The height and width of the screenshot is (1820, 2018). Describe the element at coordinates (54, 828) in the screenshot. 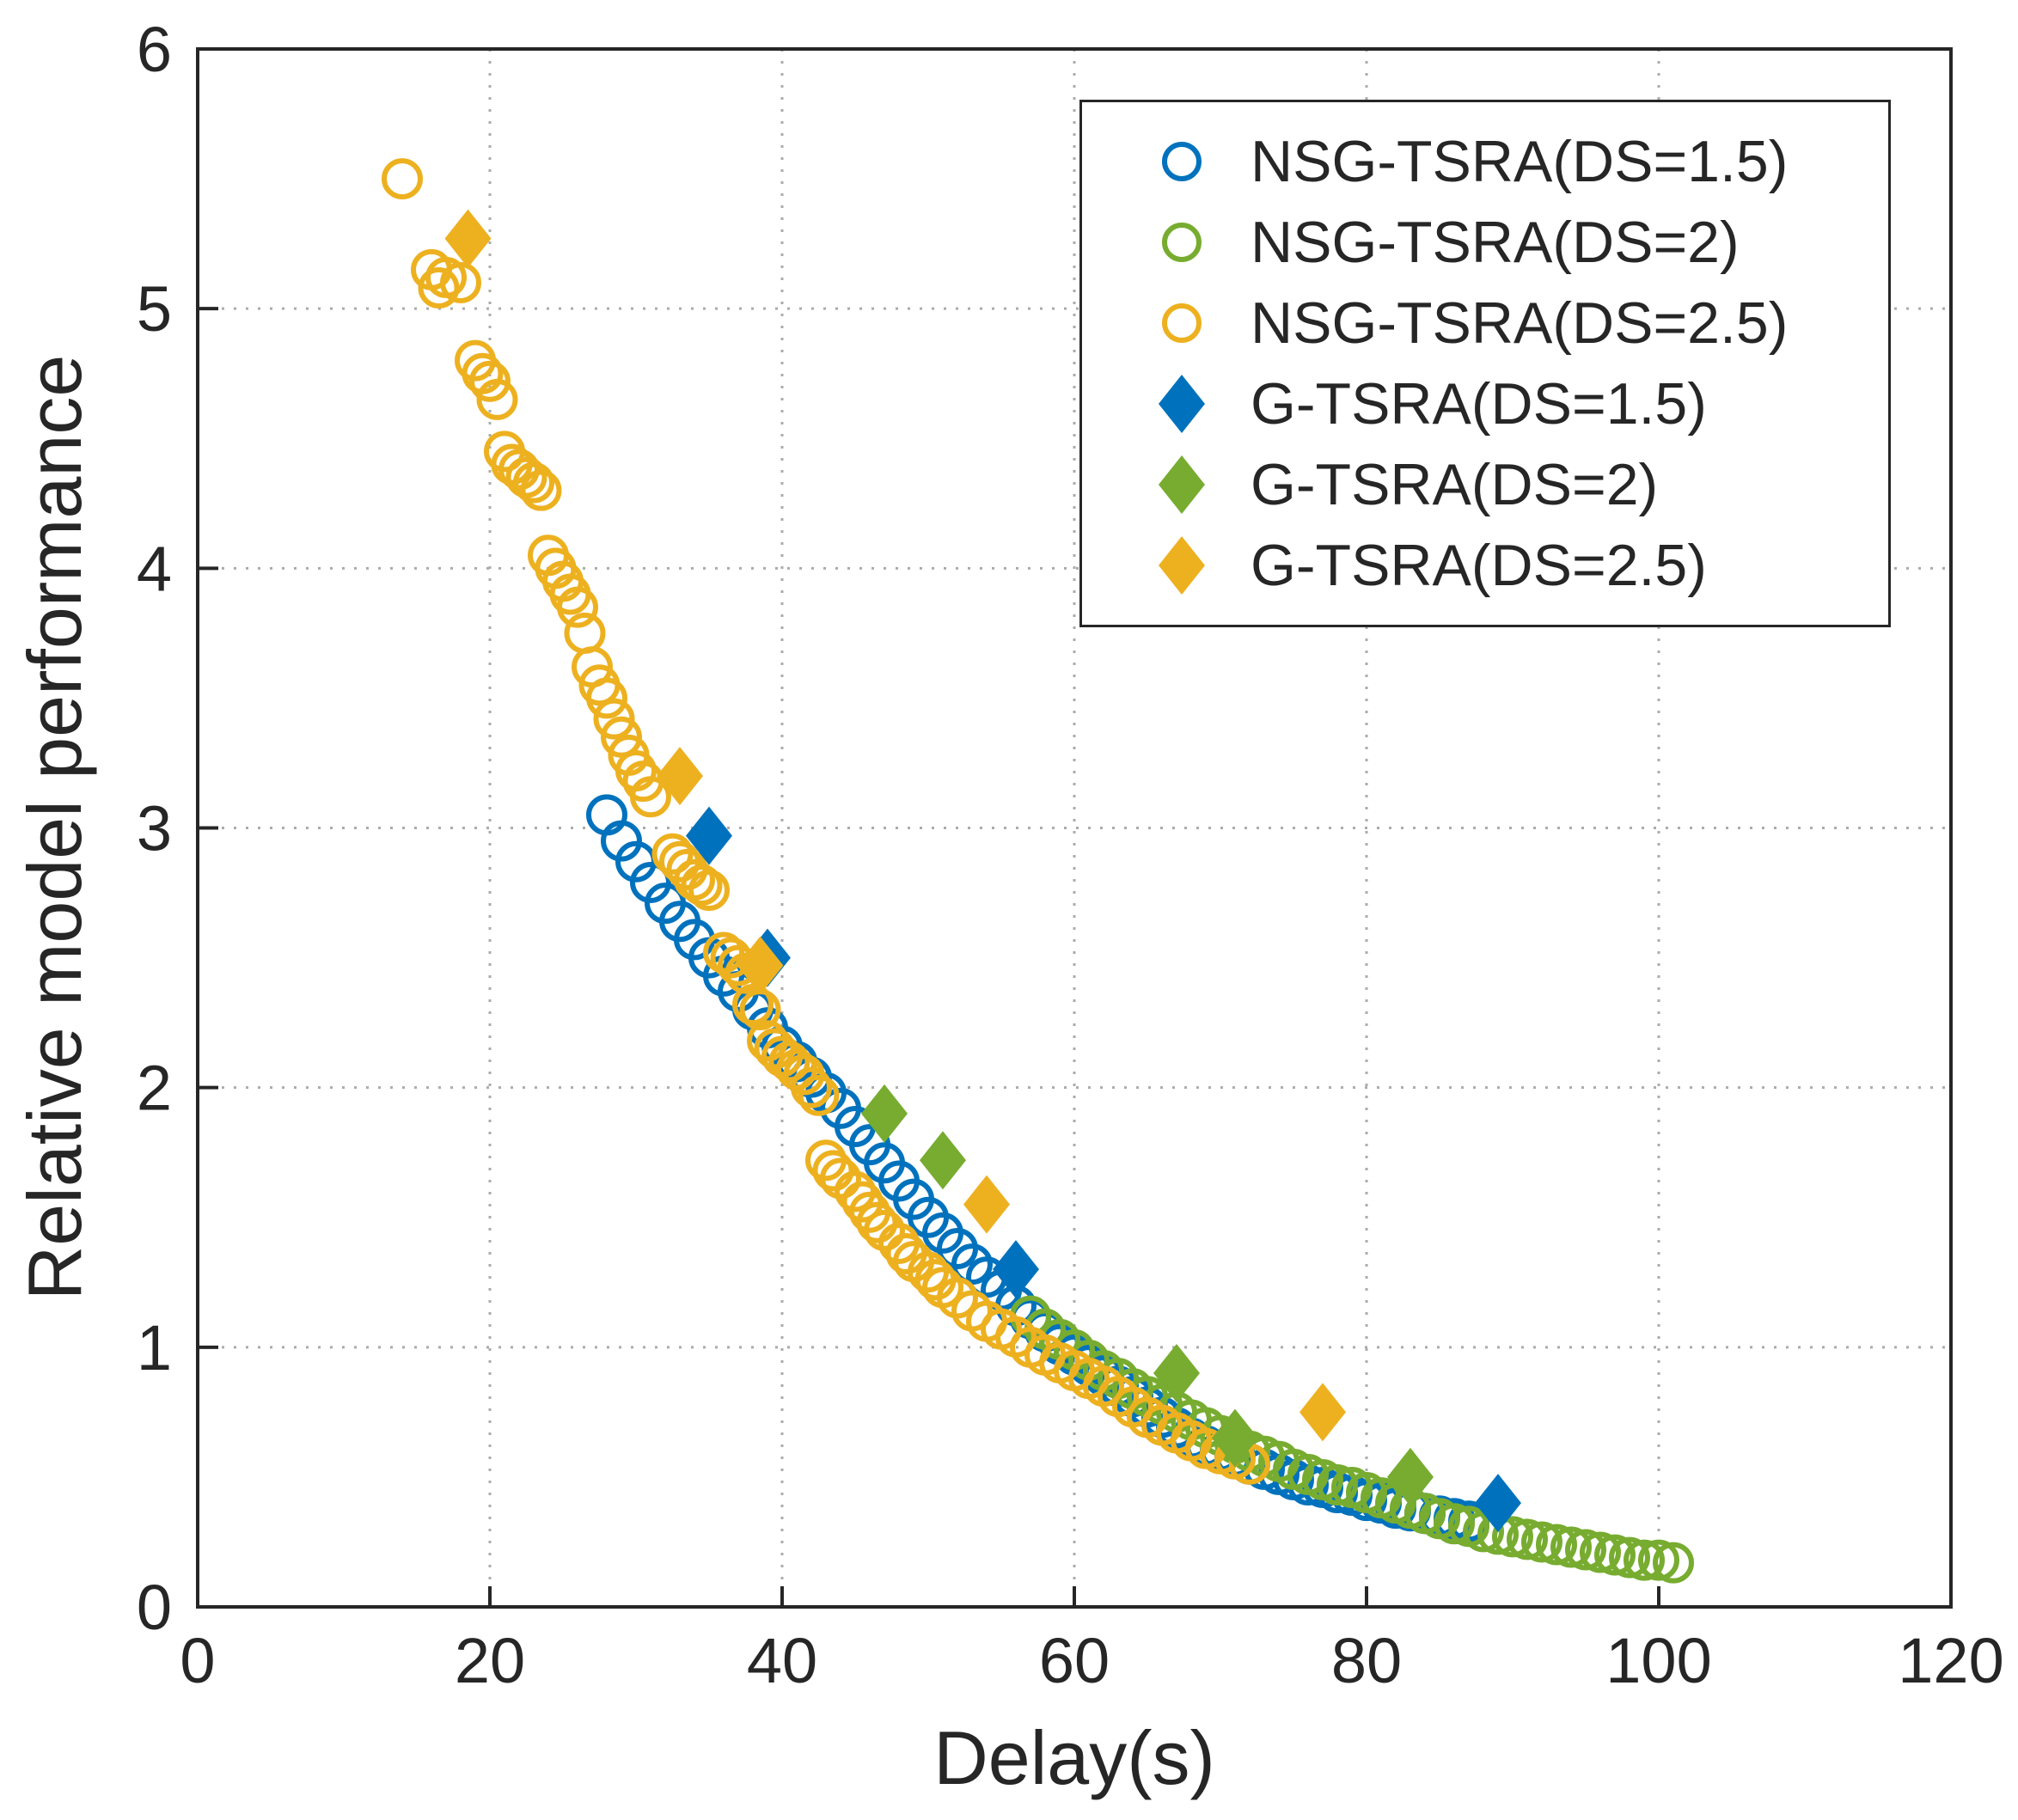

I see `y-axis-label: Relative model performance` at that location.